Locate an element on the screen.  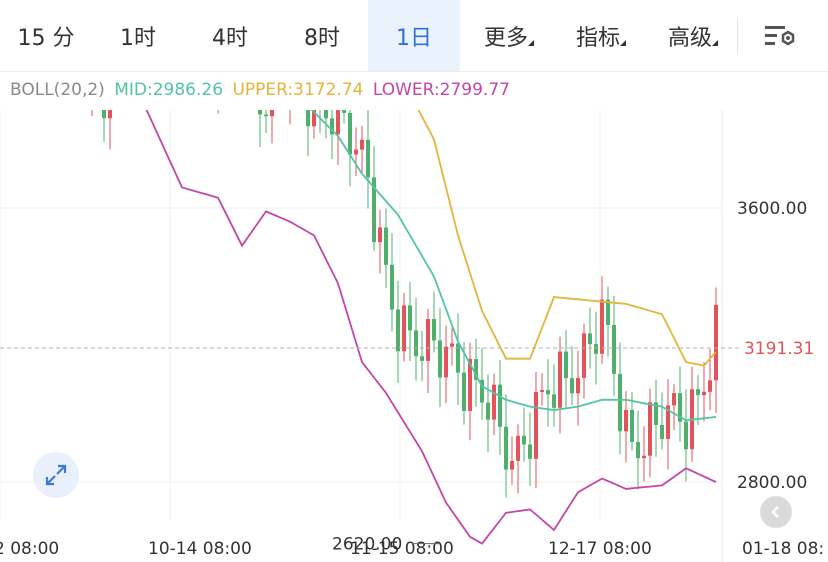
tab-more-label: 更多 is located at coordinates (505, 38).